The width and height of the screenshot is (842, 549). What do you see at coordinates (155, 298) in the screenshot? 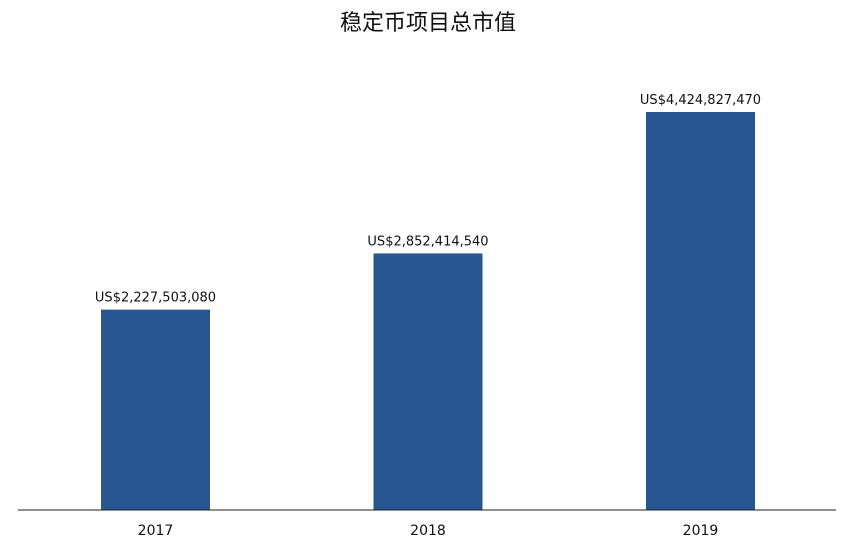
I see `bar-value-label-2017: US$2,227,503,080` at bounding box center [155, 298].